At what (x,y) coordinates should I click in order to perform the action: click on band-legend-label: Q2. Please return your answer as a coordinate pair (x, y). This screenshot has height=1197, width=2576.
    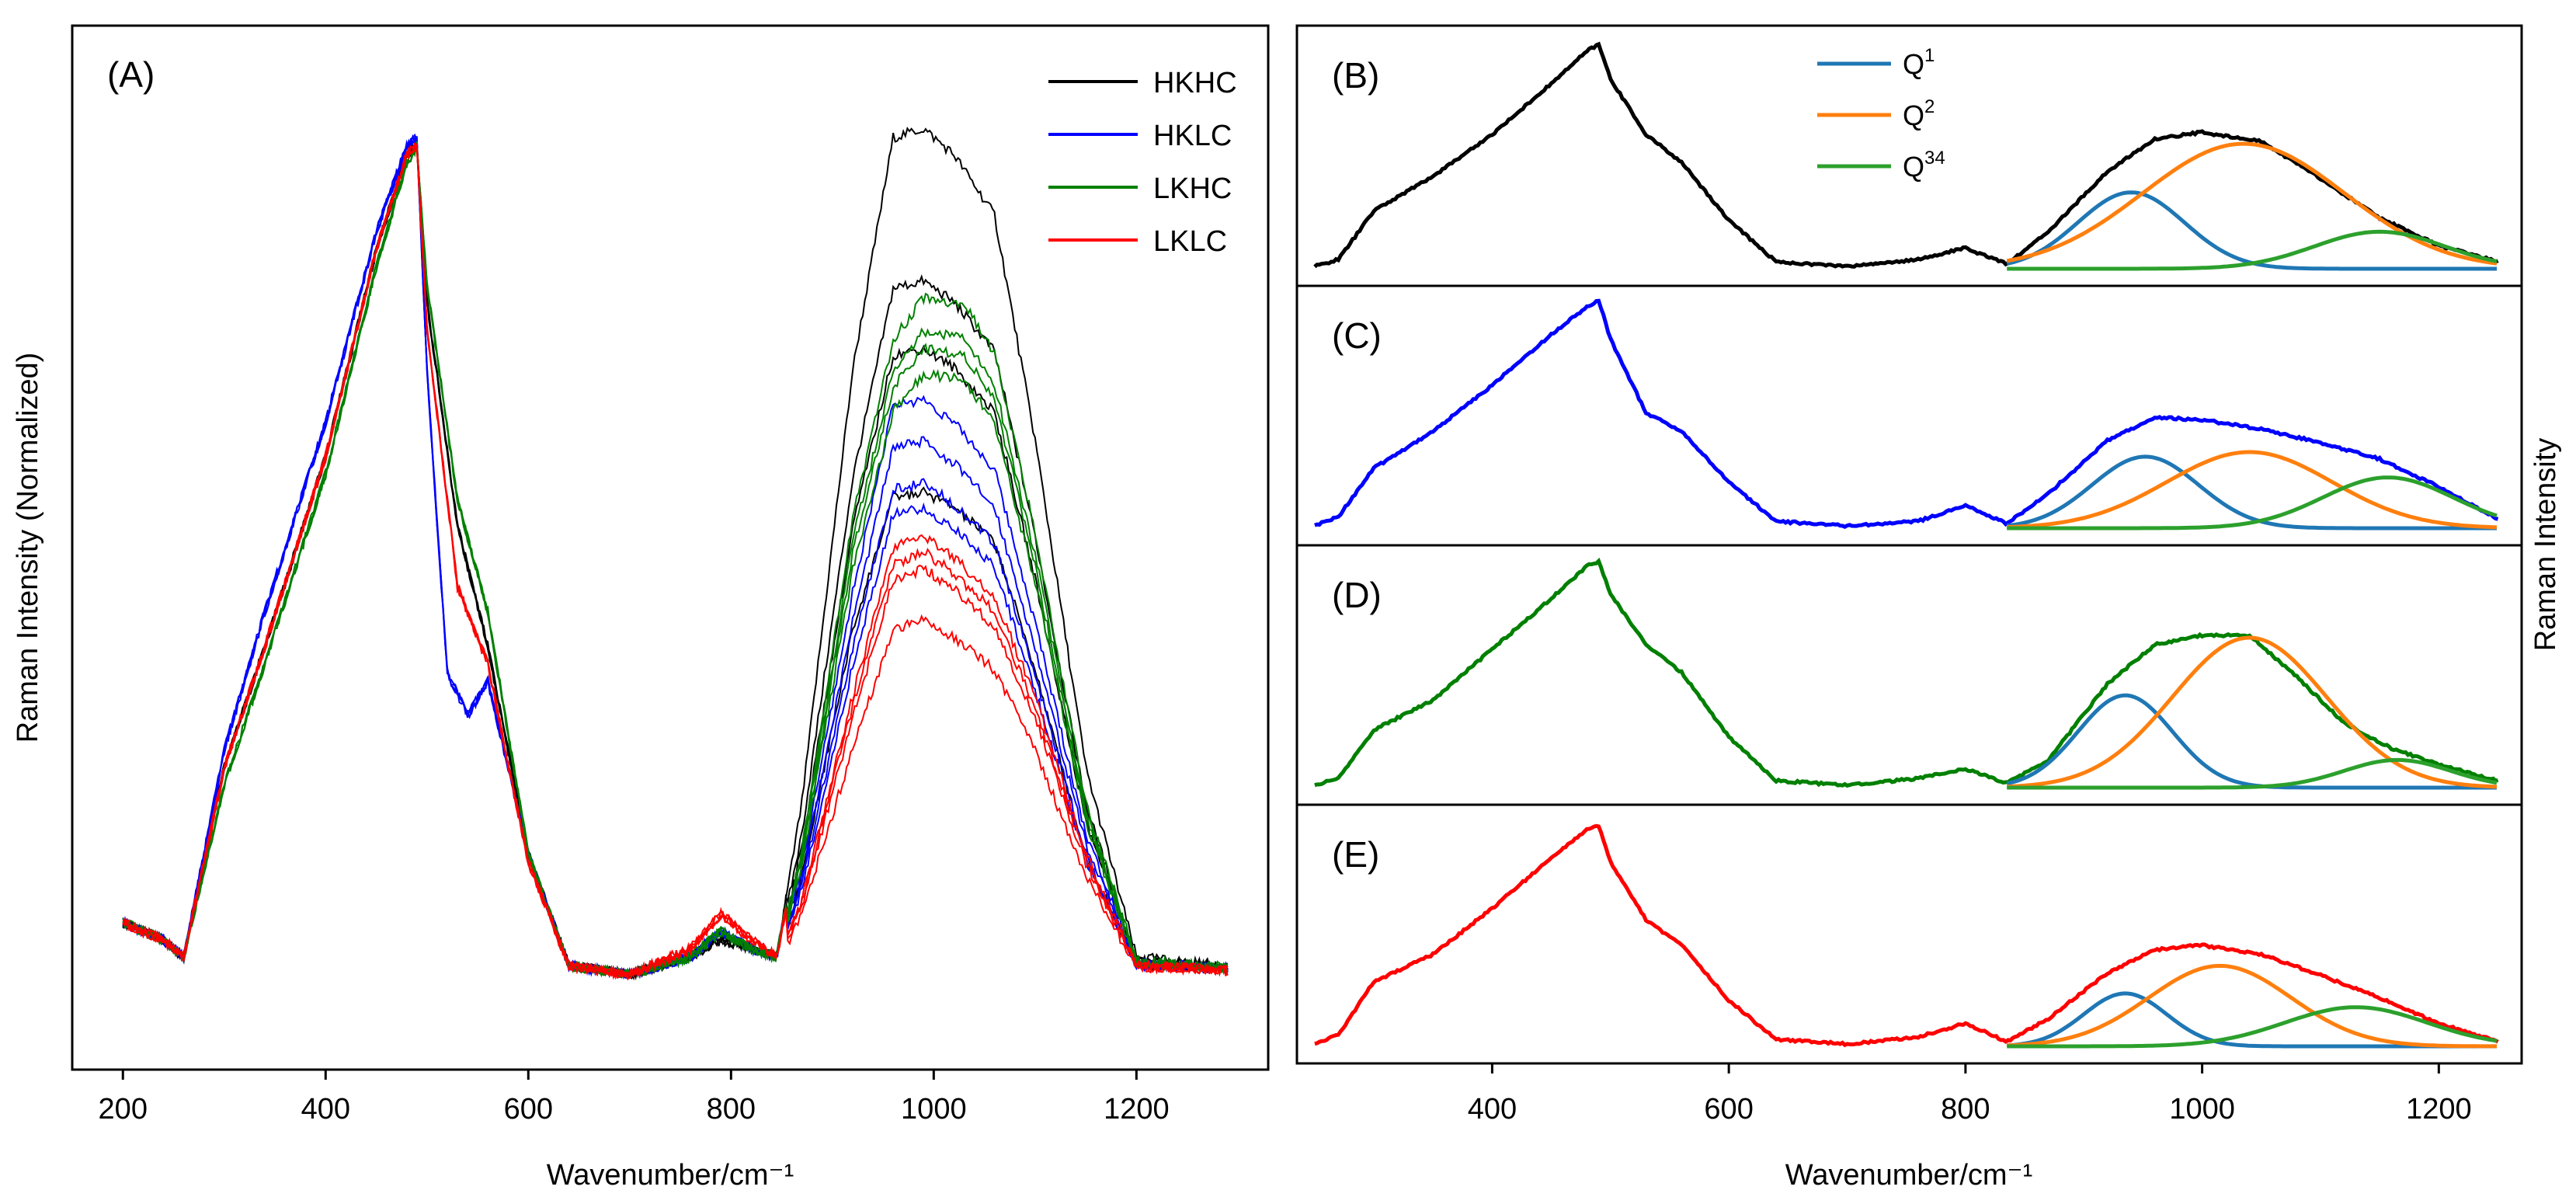
    Looking at the image, I should click on (1919, 113).